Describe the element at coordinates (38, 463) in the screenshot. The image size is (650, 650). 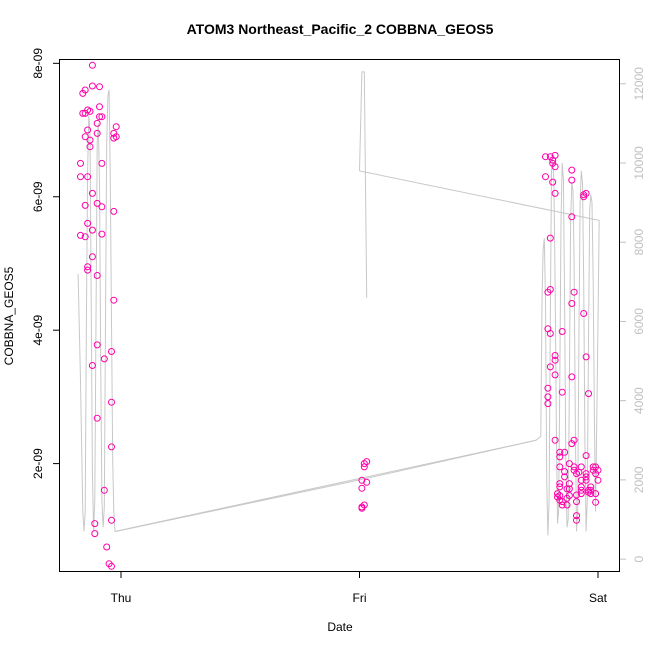
I see `left-tick-label: 2e-09` at that location.